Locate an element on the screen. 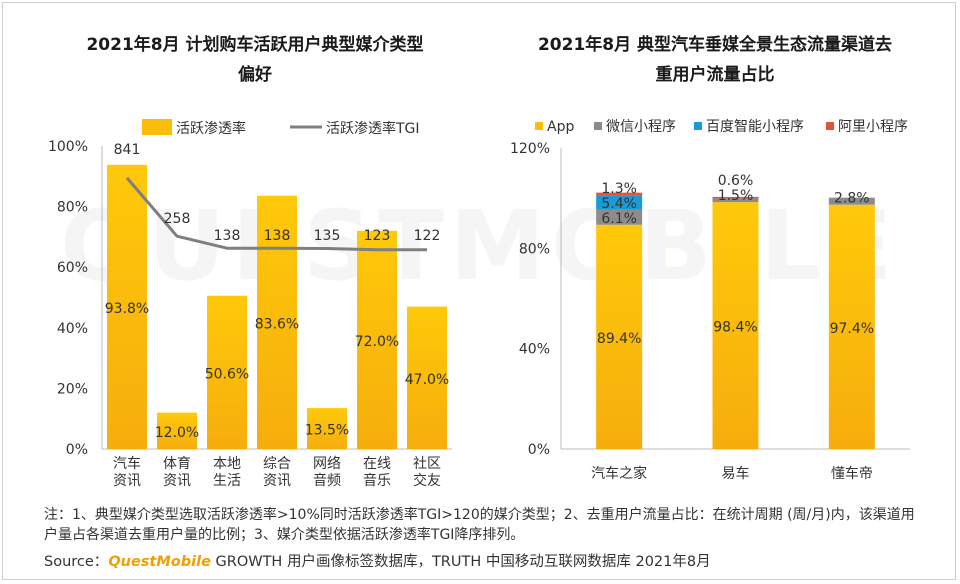 The width and height of the screenshot is (960, 584). left-y-tick-label: 60% is located at coordinates (72, 268).